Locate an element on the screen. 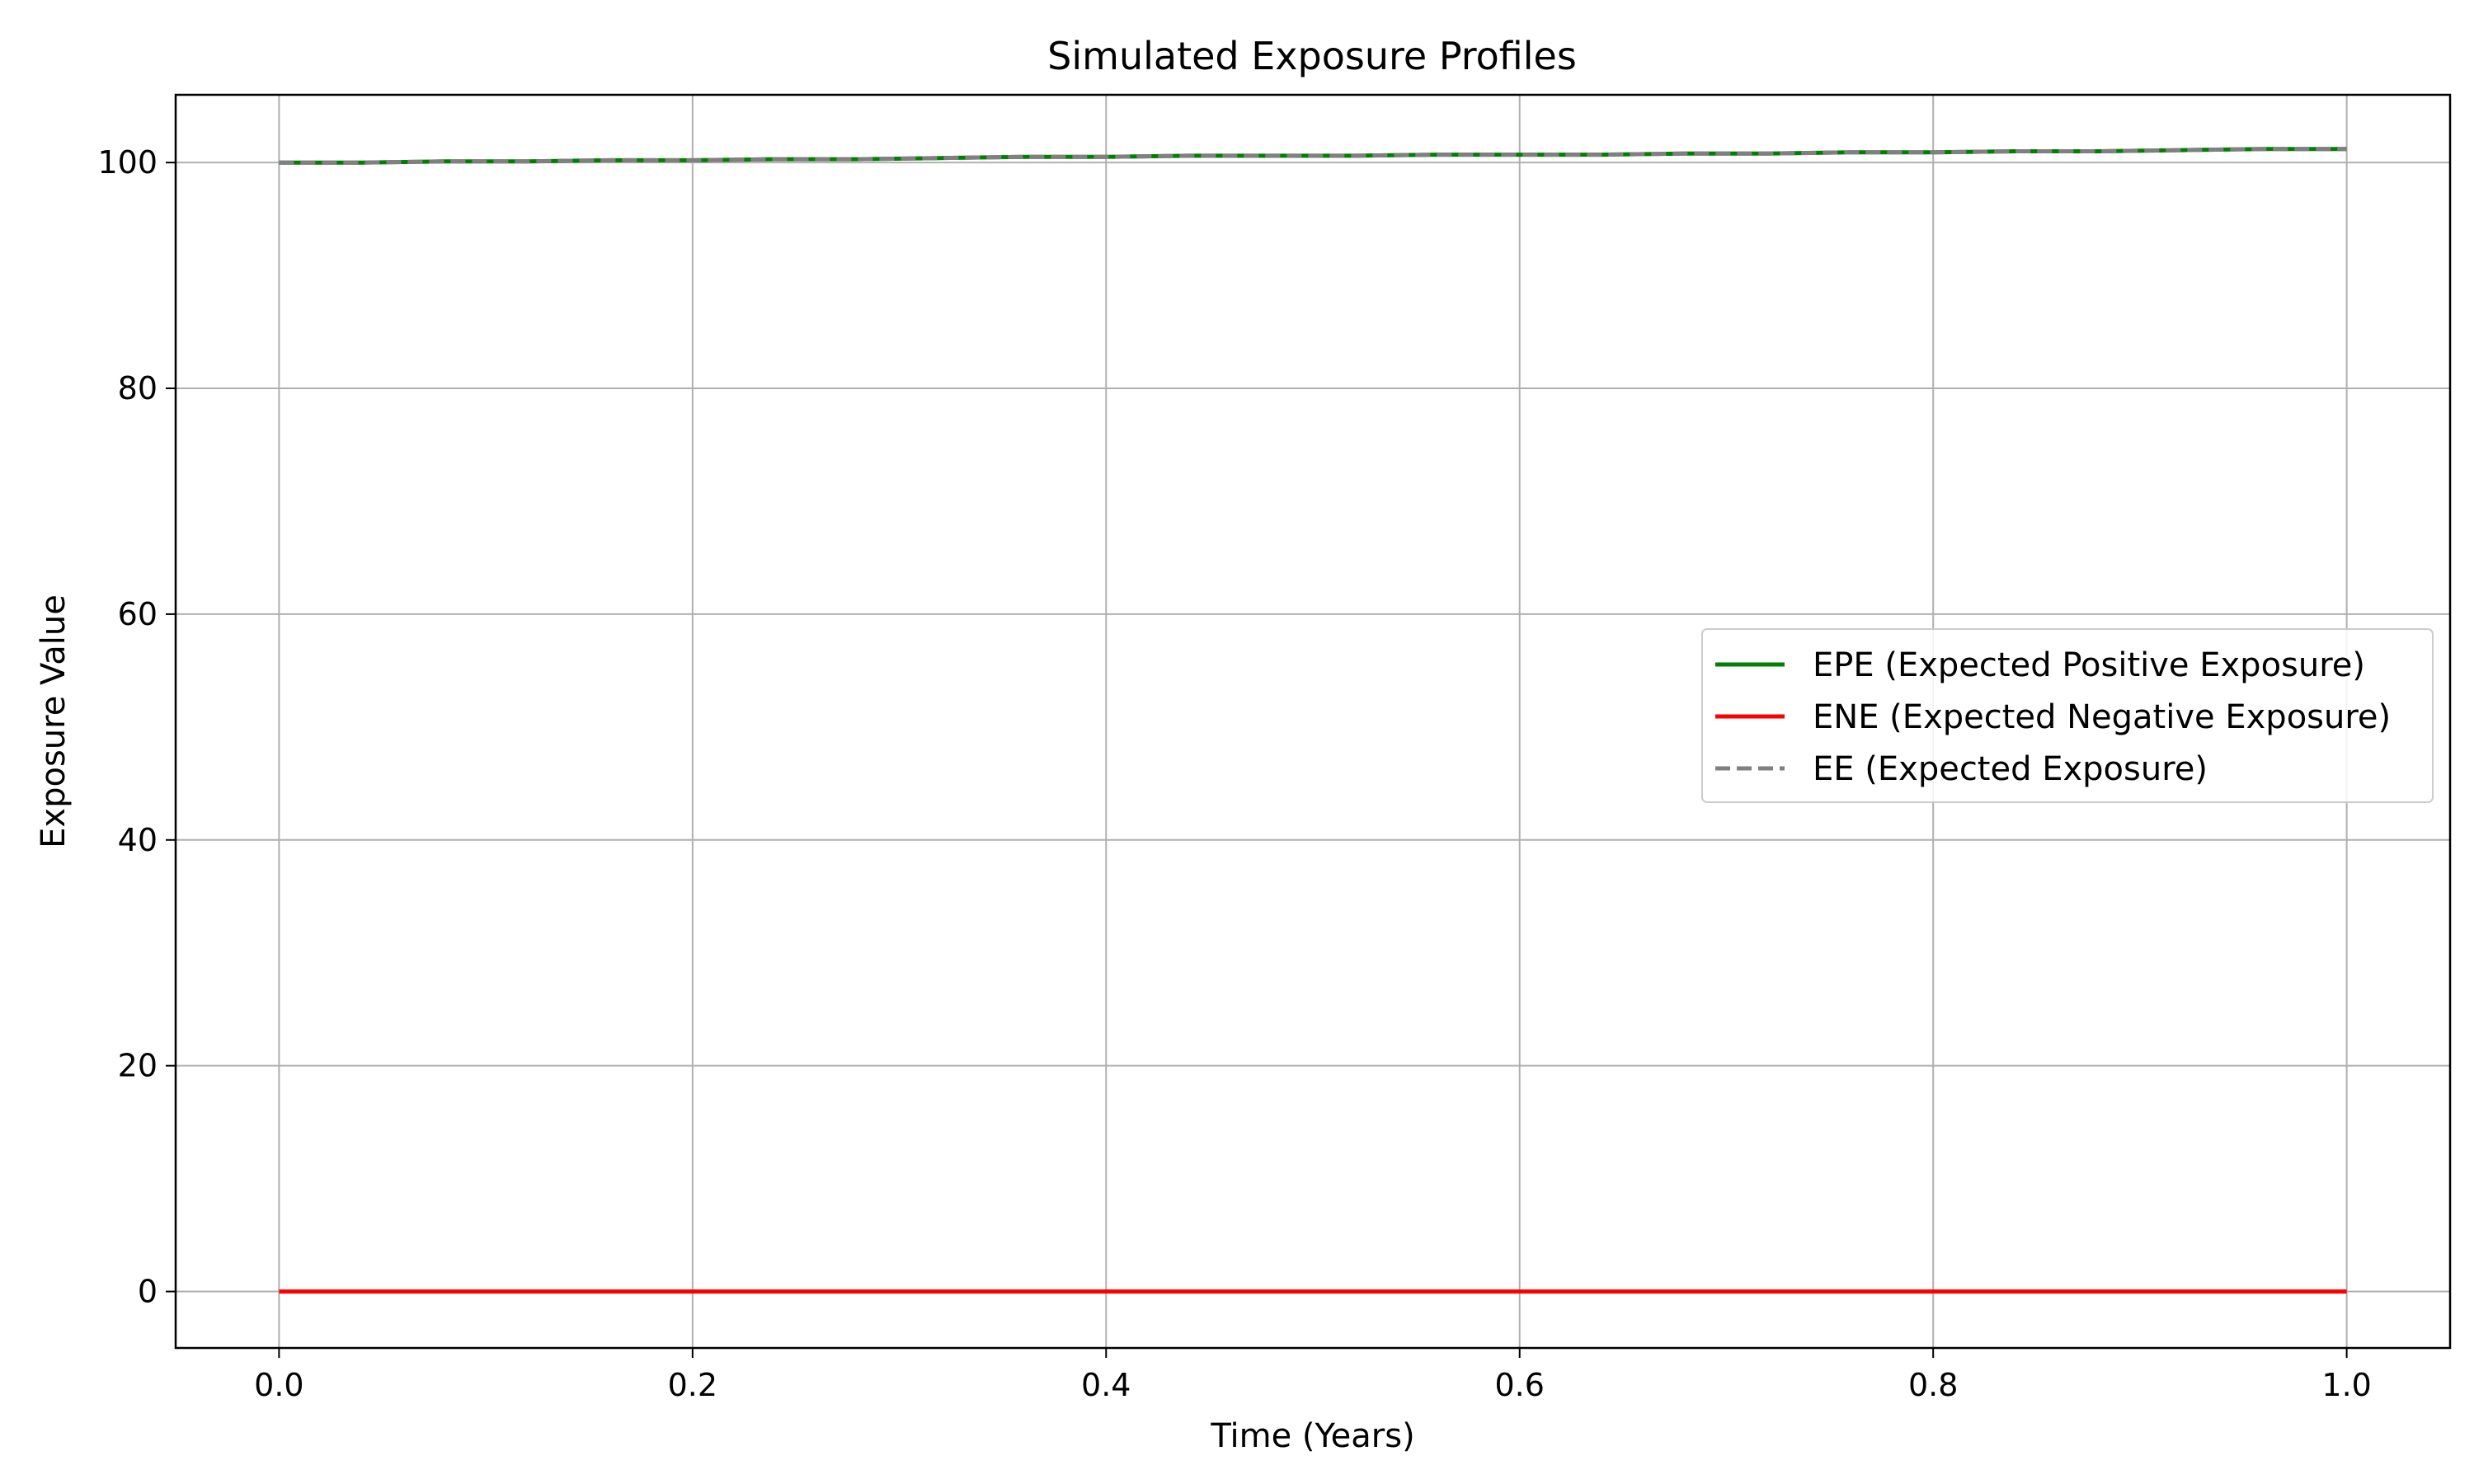  y-axis-ticks: 0 20 40 60 80 100 is located at coordinates (136, 727).